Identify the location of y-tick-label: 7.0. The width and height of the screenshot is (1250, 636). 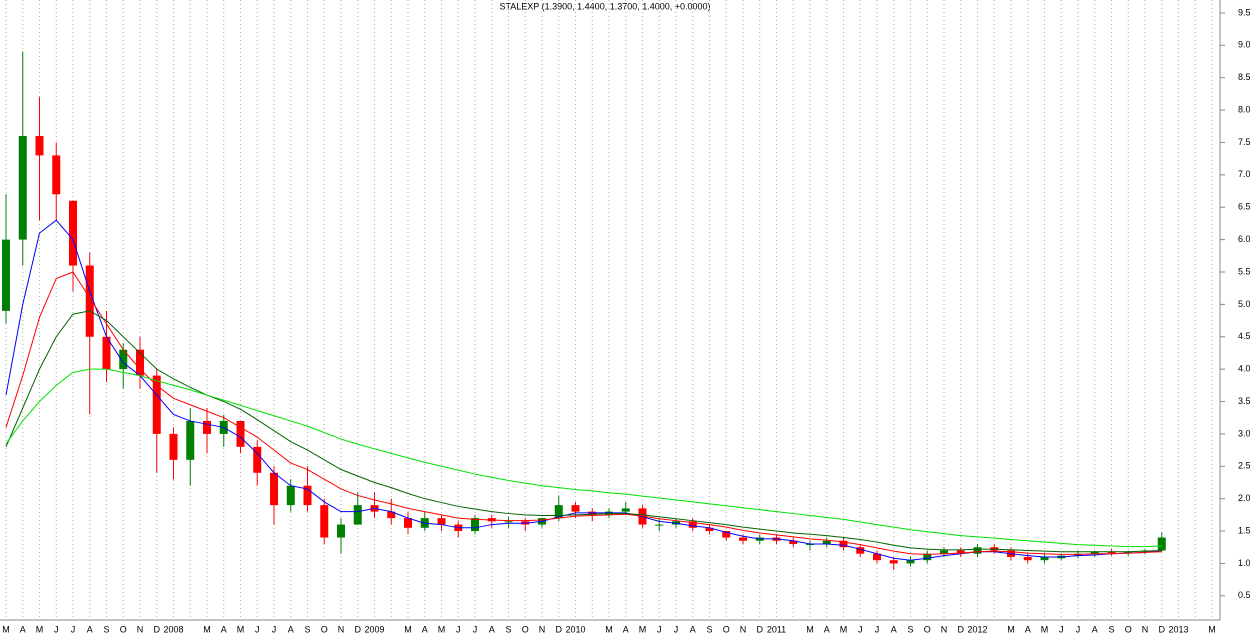
(1244, 174).